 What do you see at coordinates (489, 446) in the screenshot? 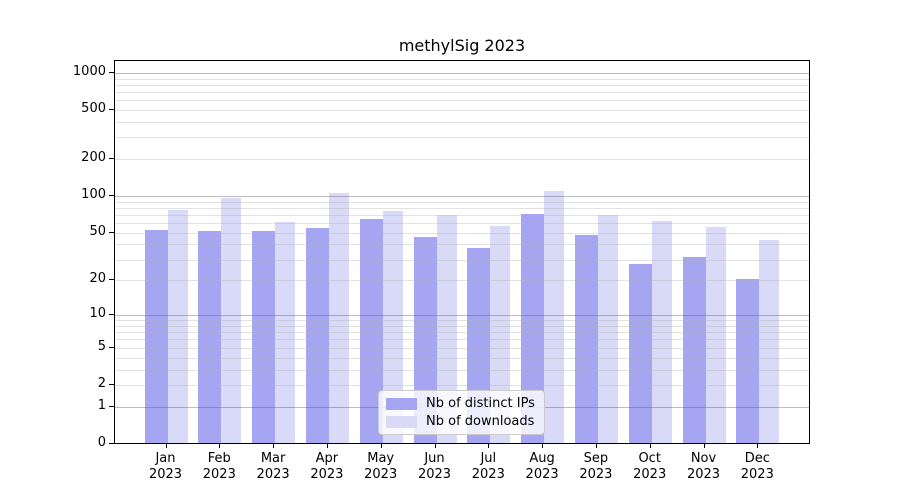
I see `x-tick-mark-jul` at bounding box center [489, 446].